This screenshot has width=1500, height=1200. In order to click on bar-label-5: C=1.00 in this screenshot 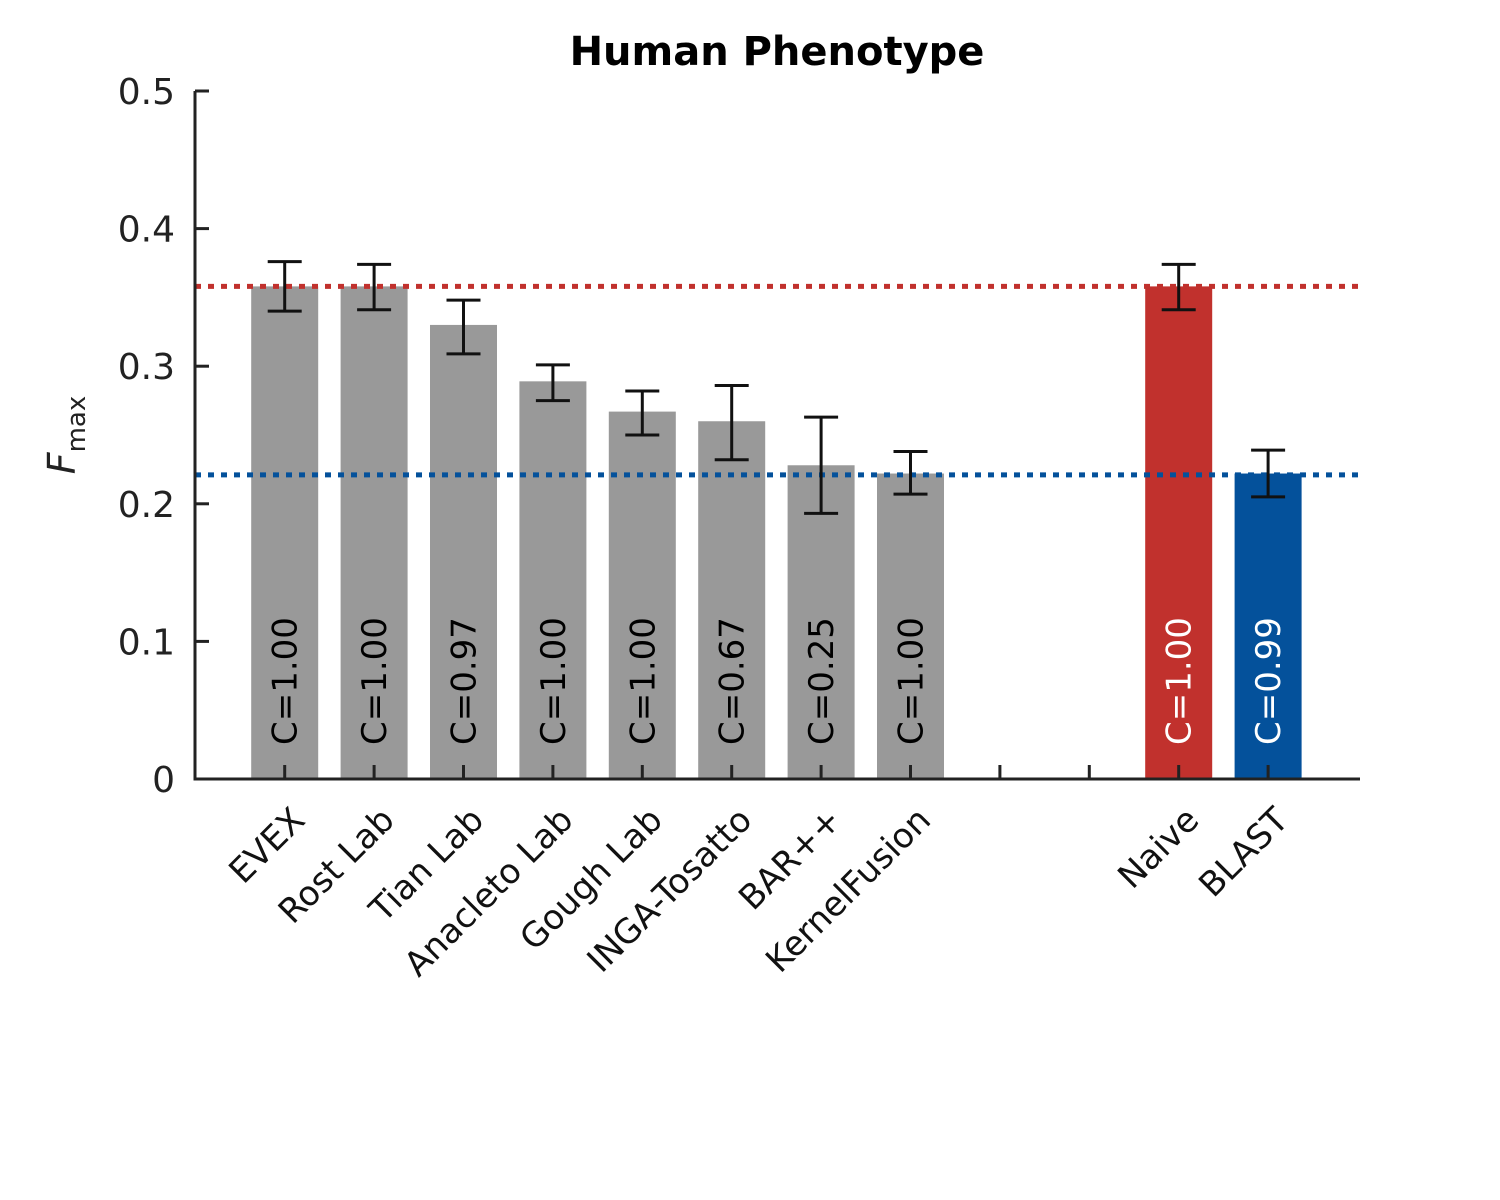, I will do `click(643, 681)`.